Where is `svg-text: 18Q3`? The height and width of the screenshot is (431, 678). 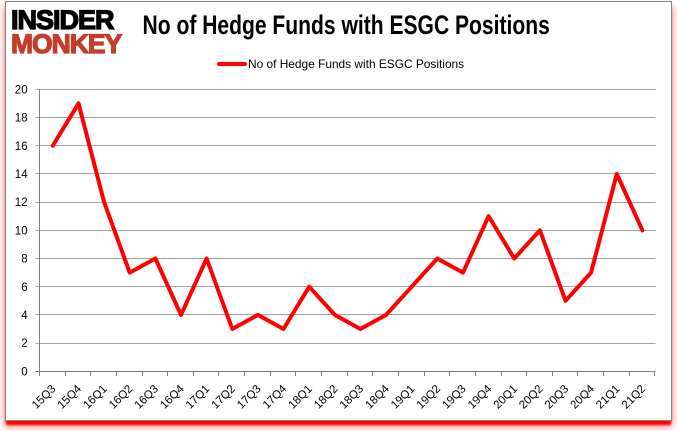
svg-text: 18Q3 is located at coordinates (352, 397).